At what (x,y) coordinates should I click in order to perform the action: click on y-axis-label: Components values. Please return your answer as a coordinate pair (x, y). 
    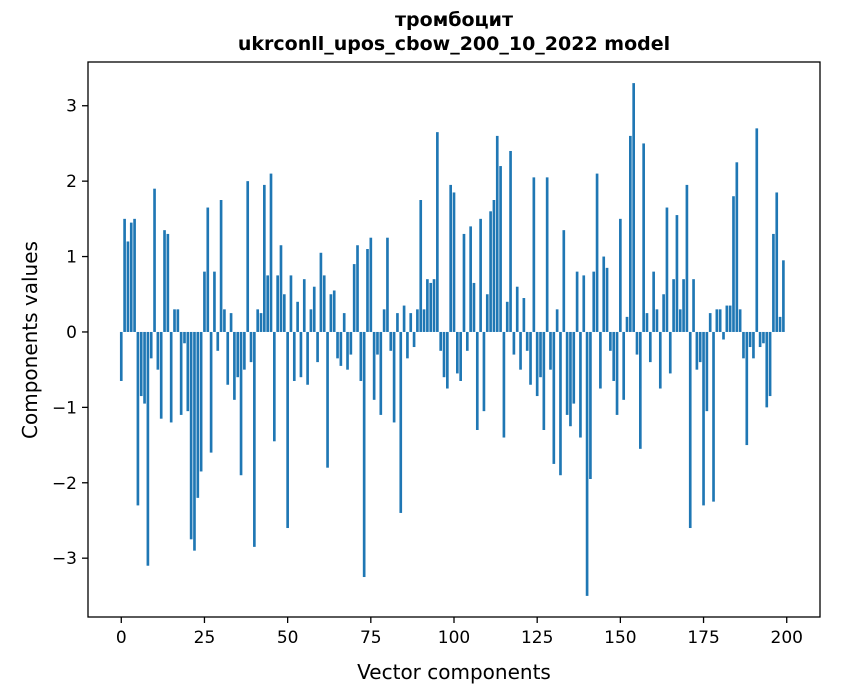
    Looking at the image, I should click on (30, 340).